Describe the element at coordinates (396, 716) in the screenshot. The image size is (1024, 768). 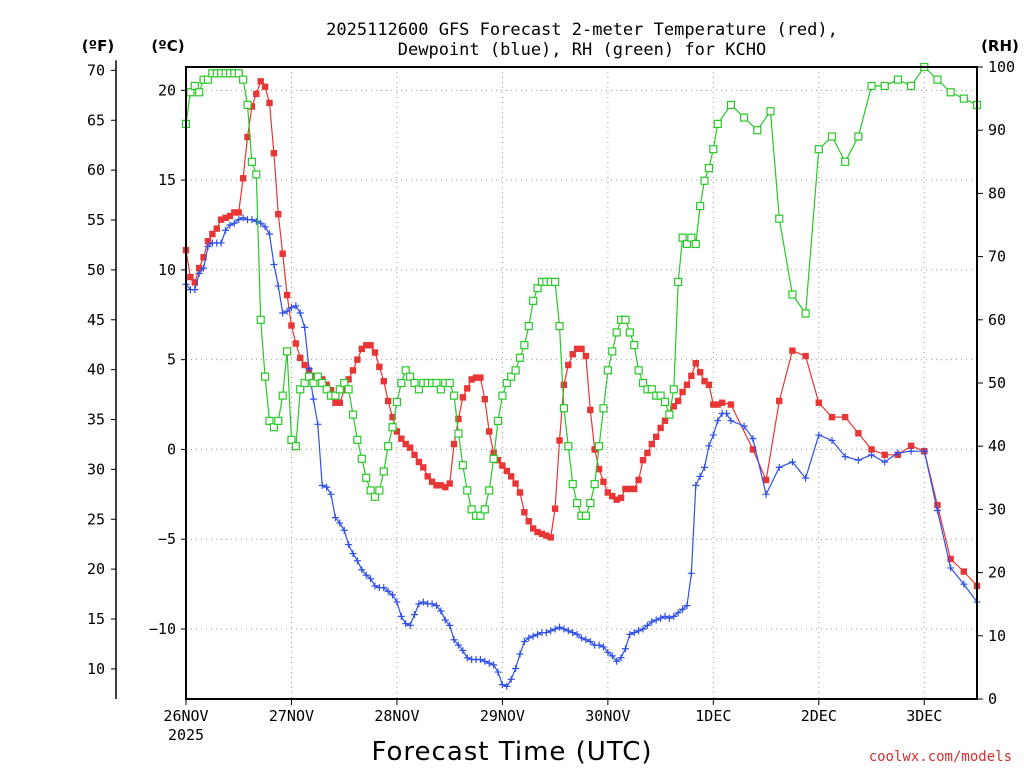
I see `x-tick-label: 28NOV` at that location.